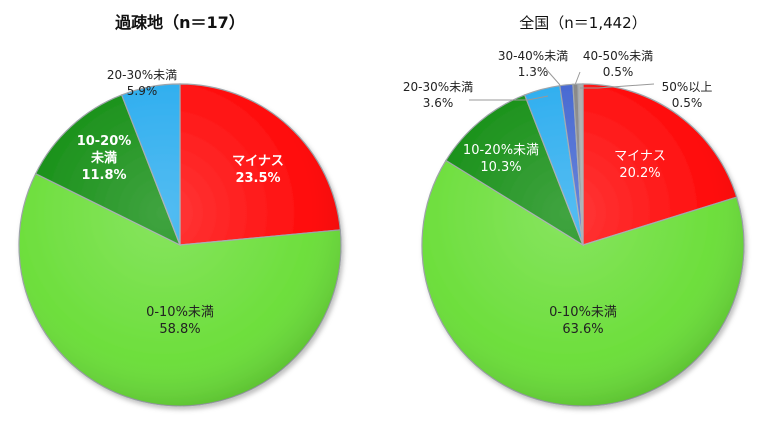 The height and width of the screenshot is (428, 764). I want to click on slice-label-line-rural-2-0: 10-20%, so click(104, 141).